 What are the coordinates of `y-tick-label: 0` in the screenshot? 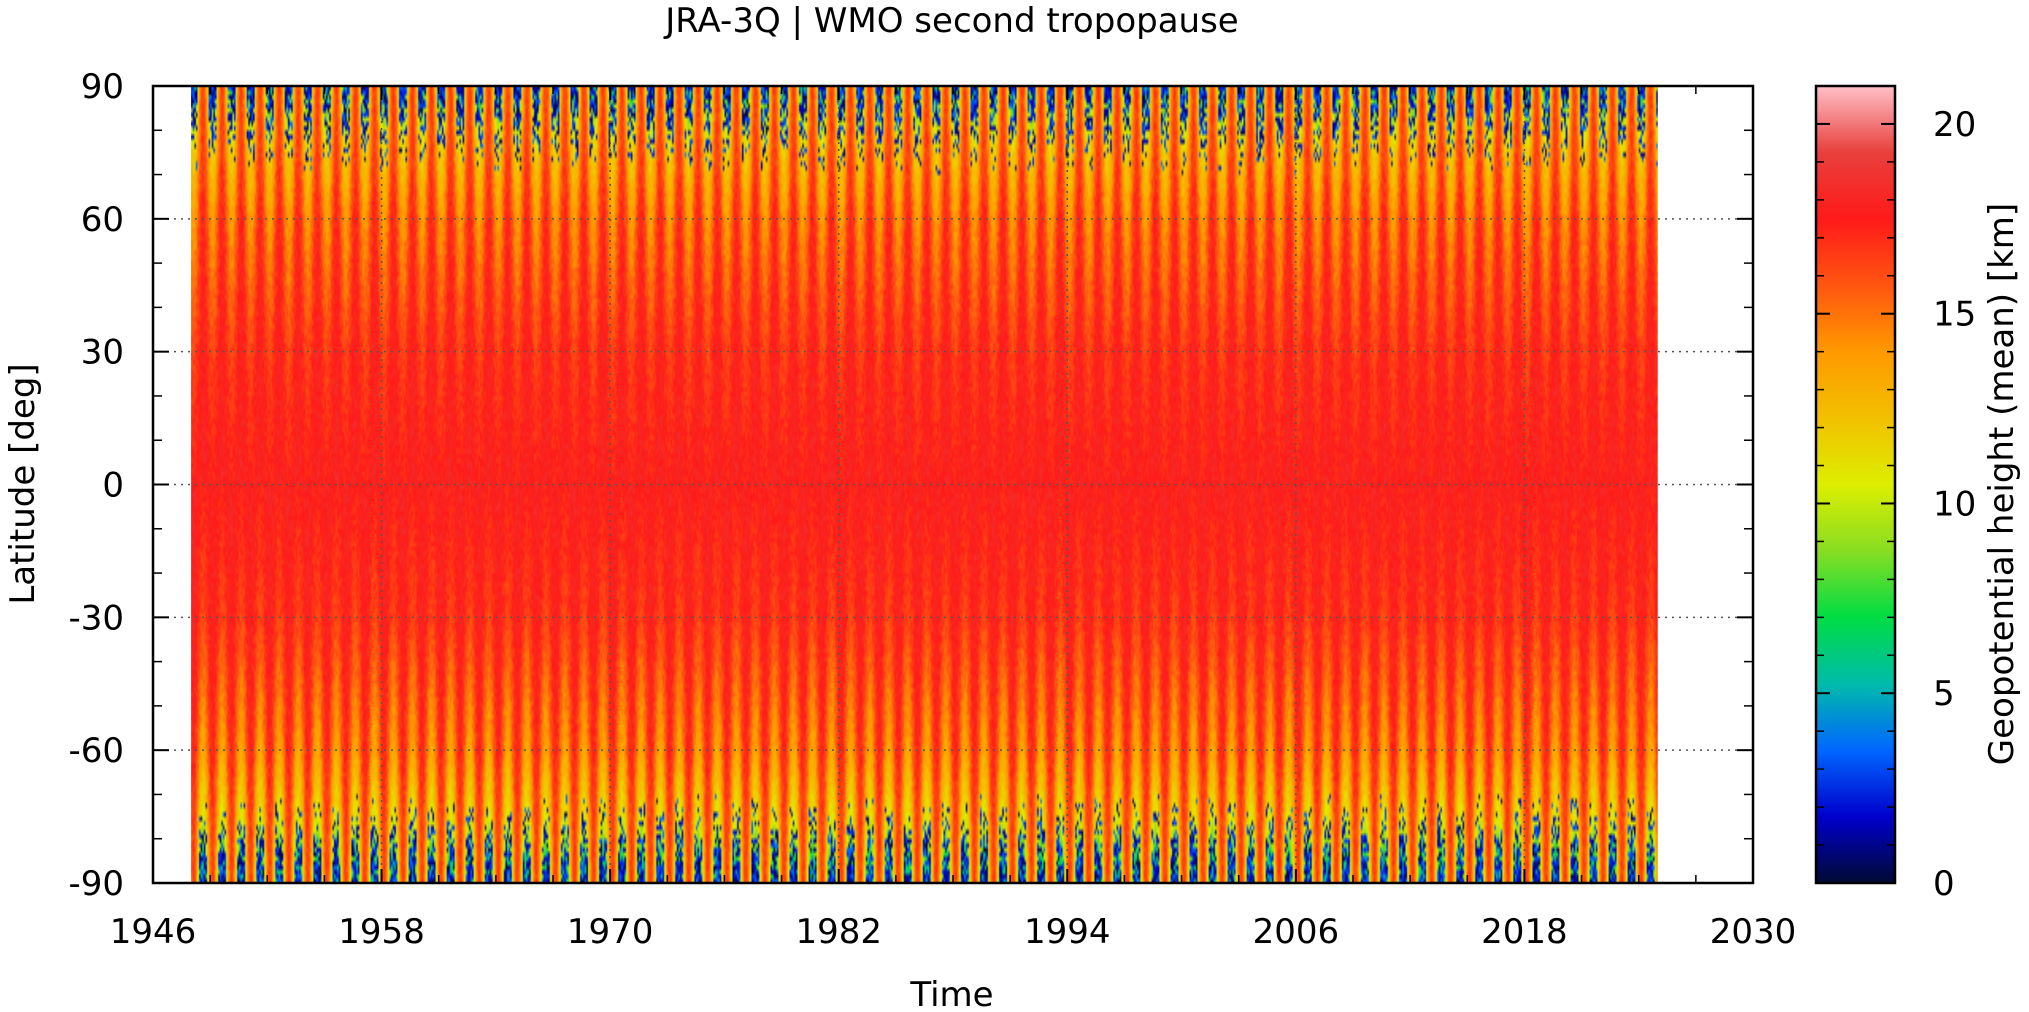 It's located at (113, 486).